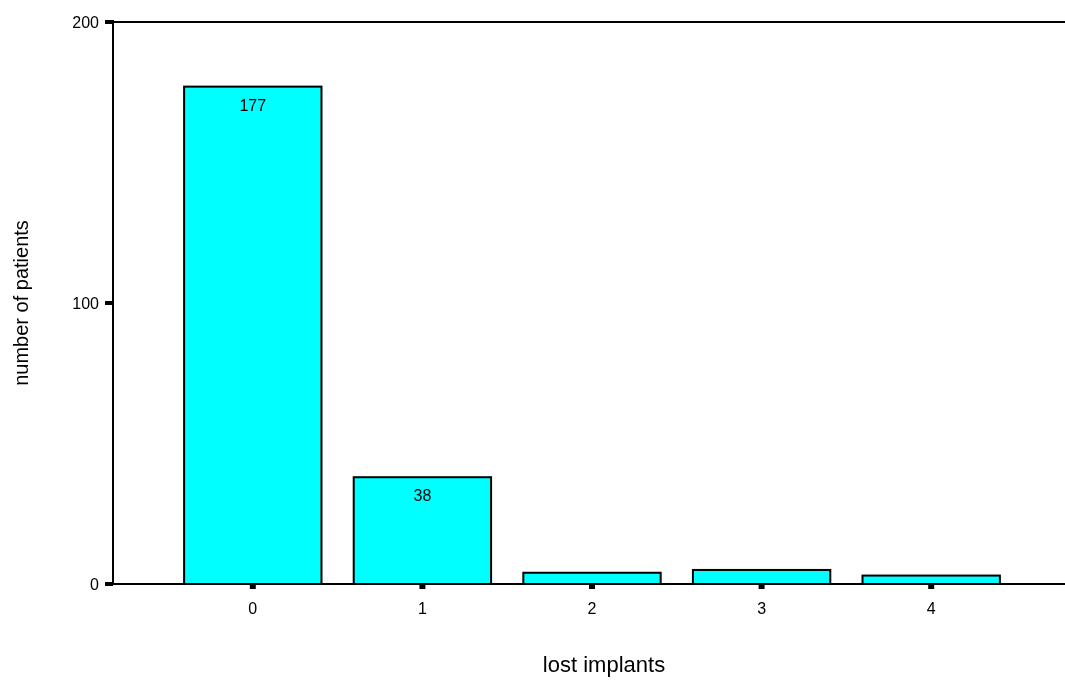 The image size is (1065, 681). I want to click on x-tick-label: 4, so click(931, 608).